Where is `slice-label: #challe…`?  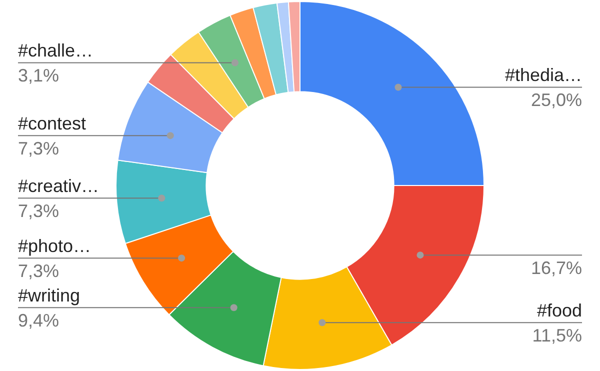
slice-label: #challe… is located at coordinates (56, 50).